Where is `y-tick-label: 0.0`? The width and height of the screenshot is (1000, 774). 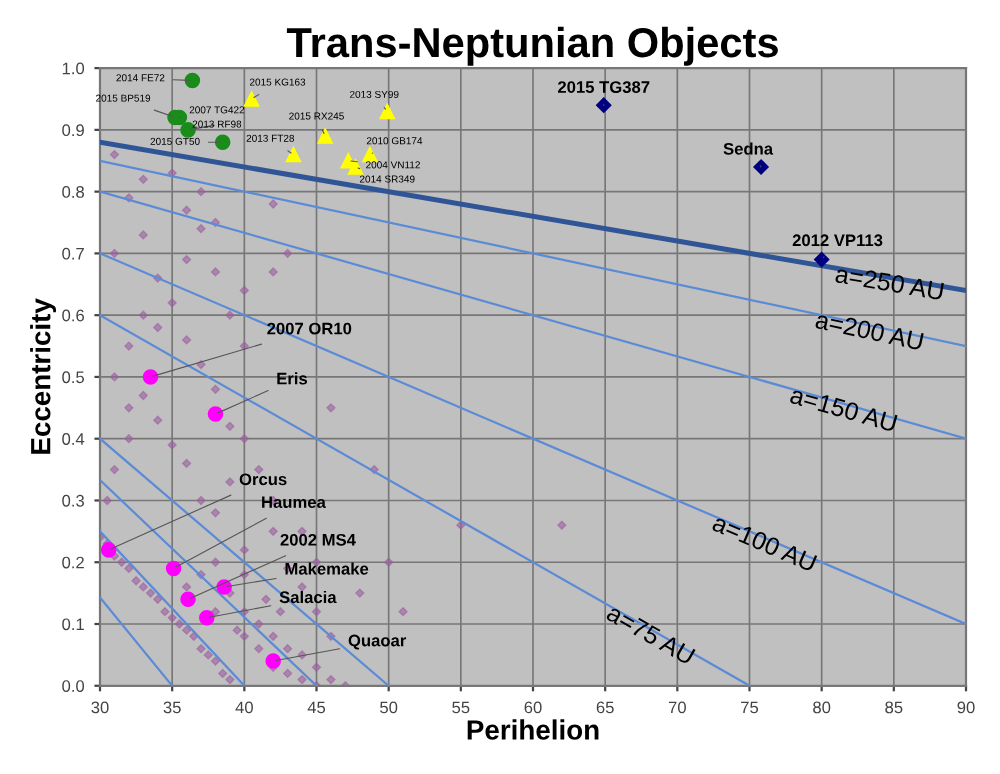 y-tick-label: 0.0 is located at coordinates (73, 686).